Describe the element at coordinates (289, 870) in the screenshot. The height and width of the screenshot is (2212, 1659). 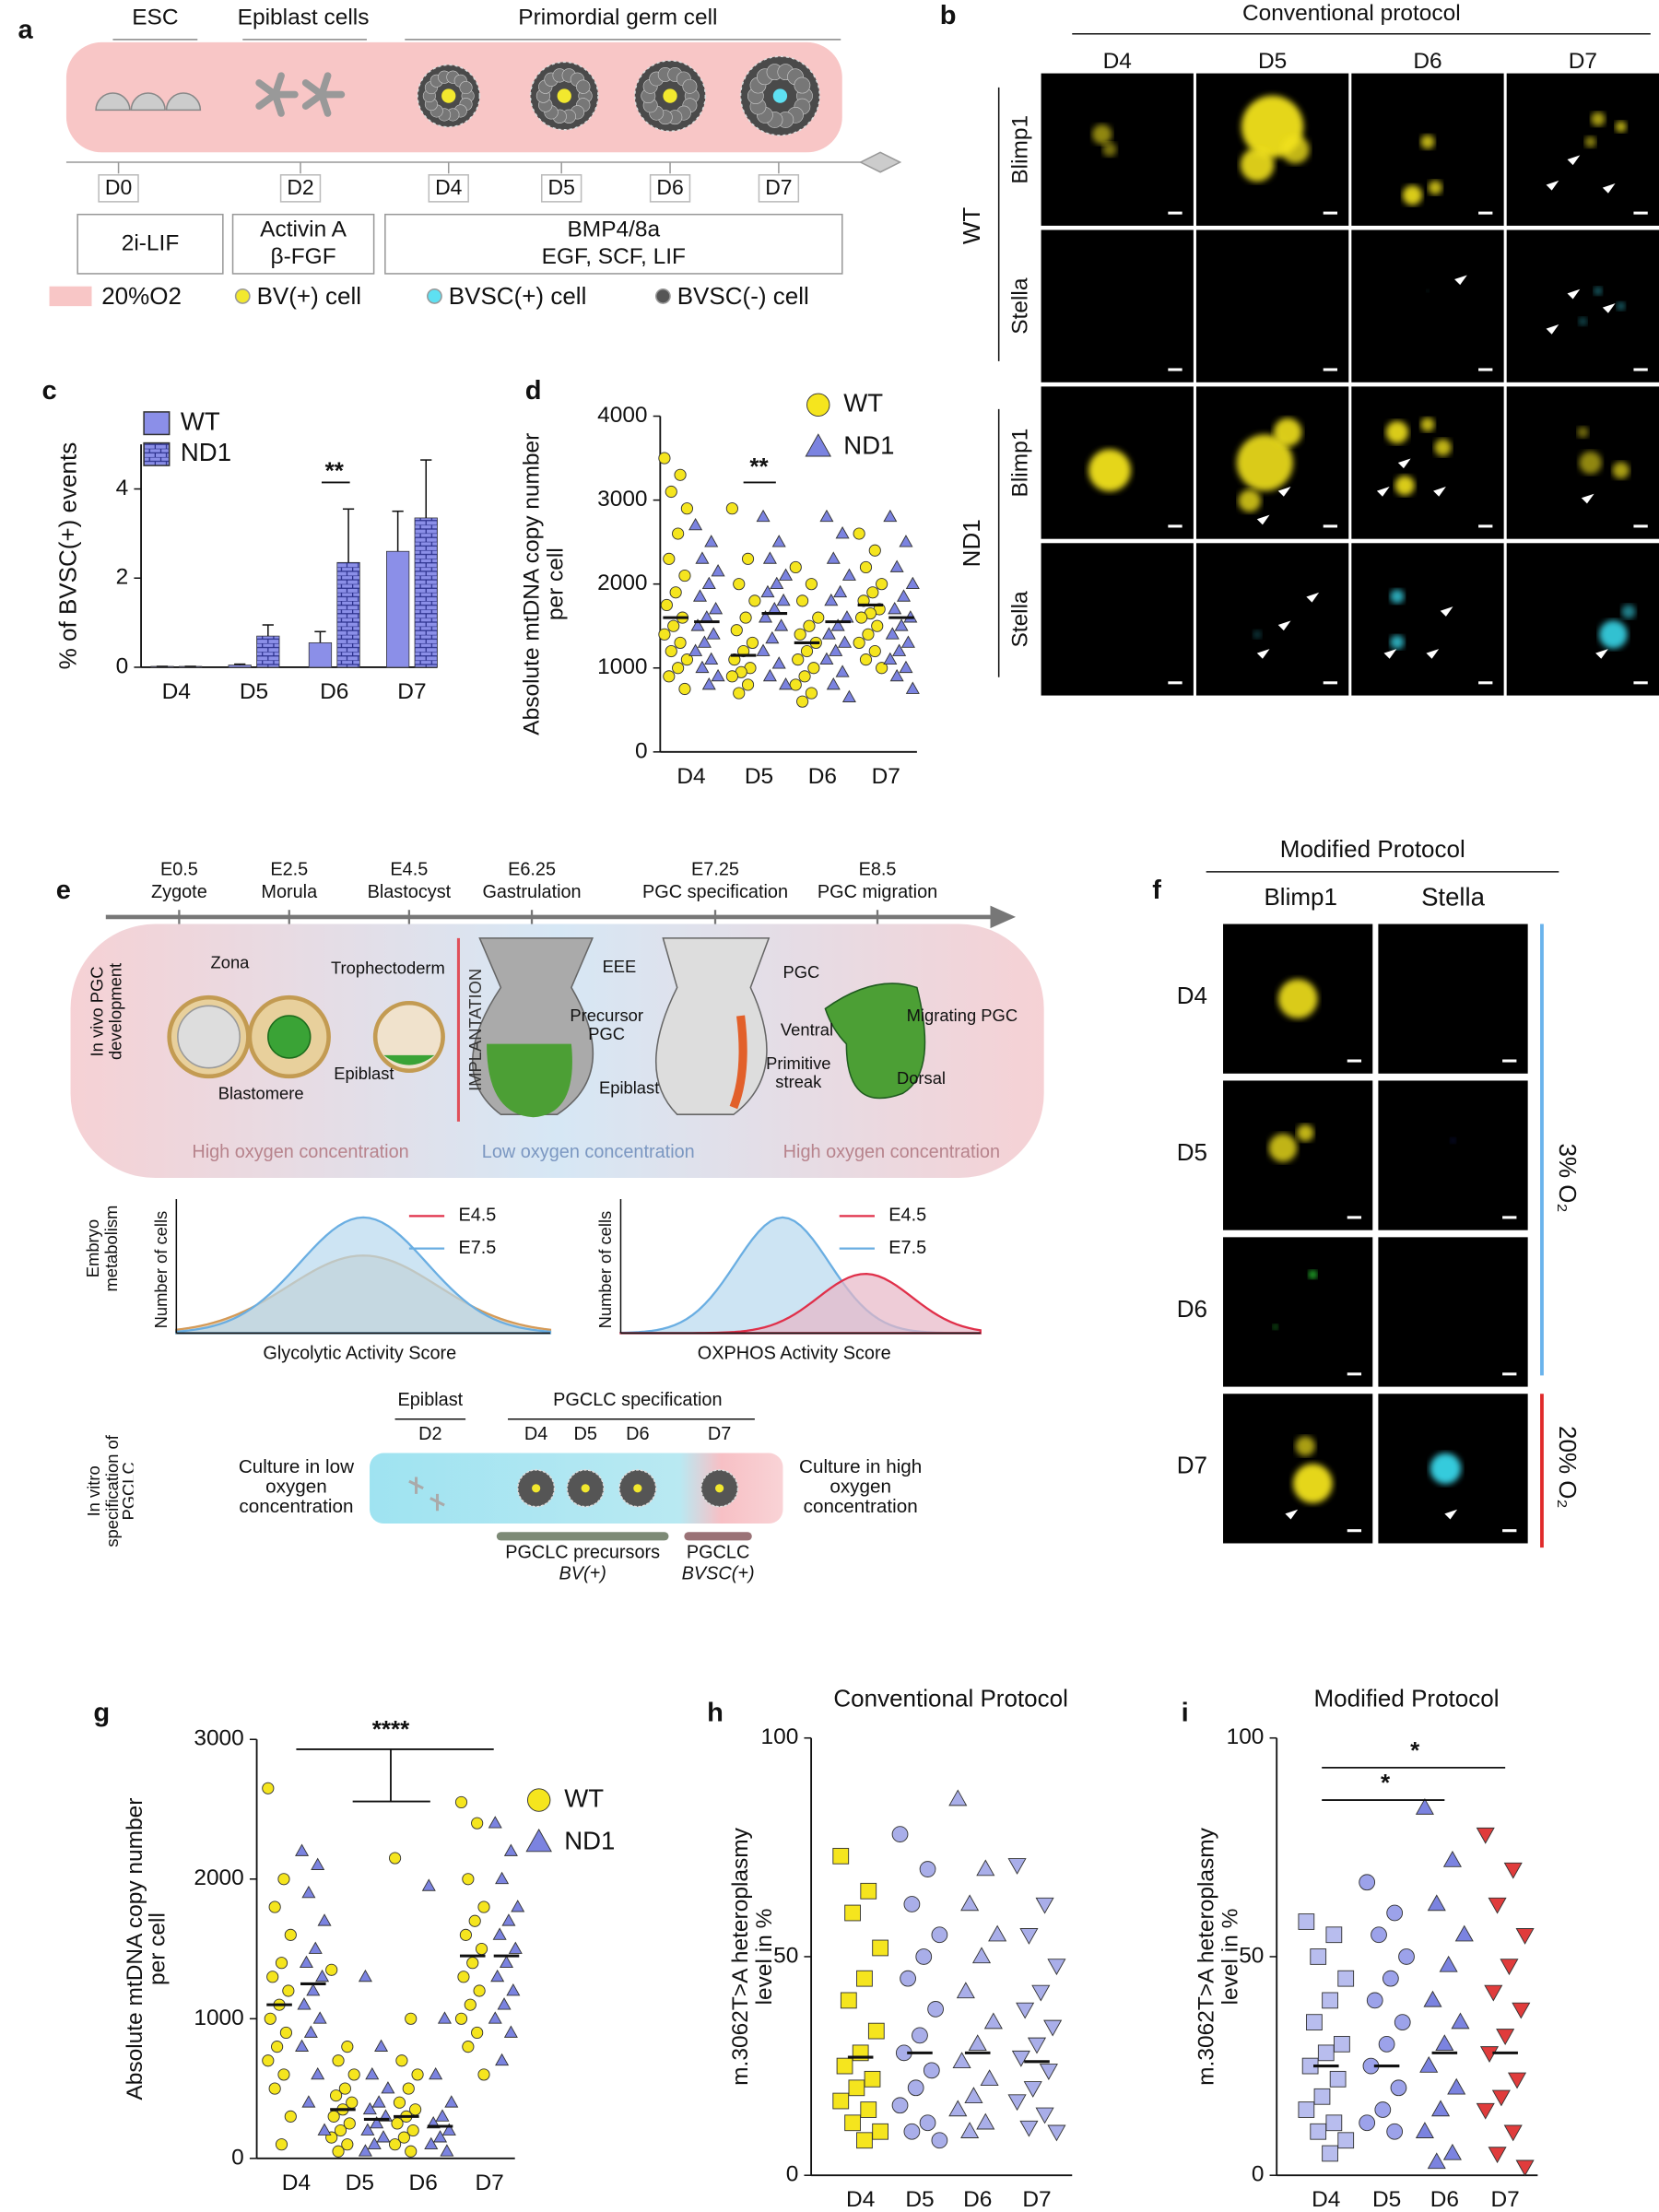
I see `label: E2.5` at that location.